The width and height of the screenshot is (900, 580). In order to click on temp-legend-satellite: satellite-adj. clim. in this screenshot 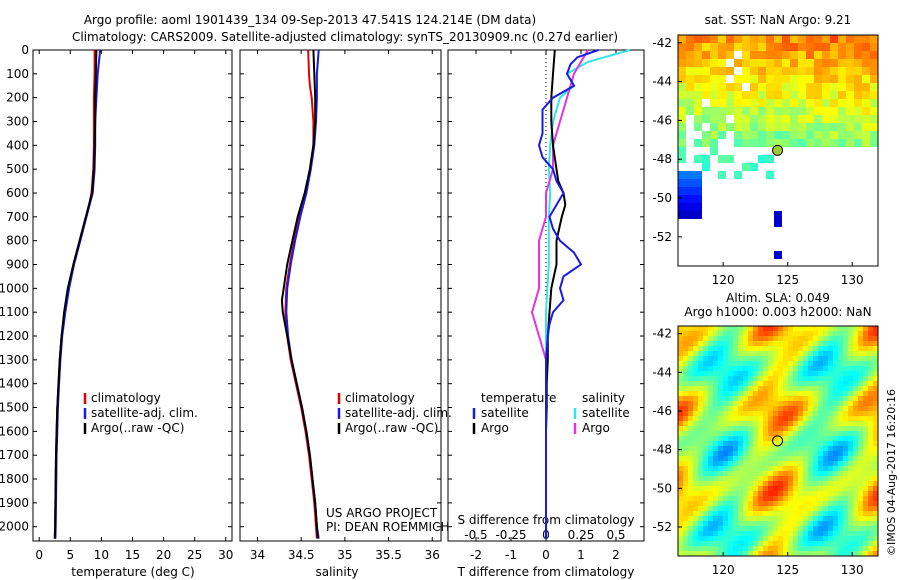, I will do `click(144, 413)`.